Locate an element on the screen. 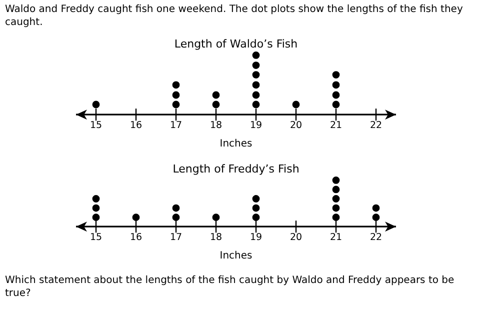 This screenshot has width=479, height=334. chart-title: Length of Freddy’s Fish is located at coordinates (236, 169).